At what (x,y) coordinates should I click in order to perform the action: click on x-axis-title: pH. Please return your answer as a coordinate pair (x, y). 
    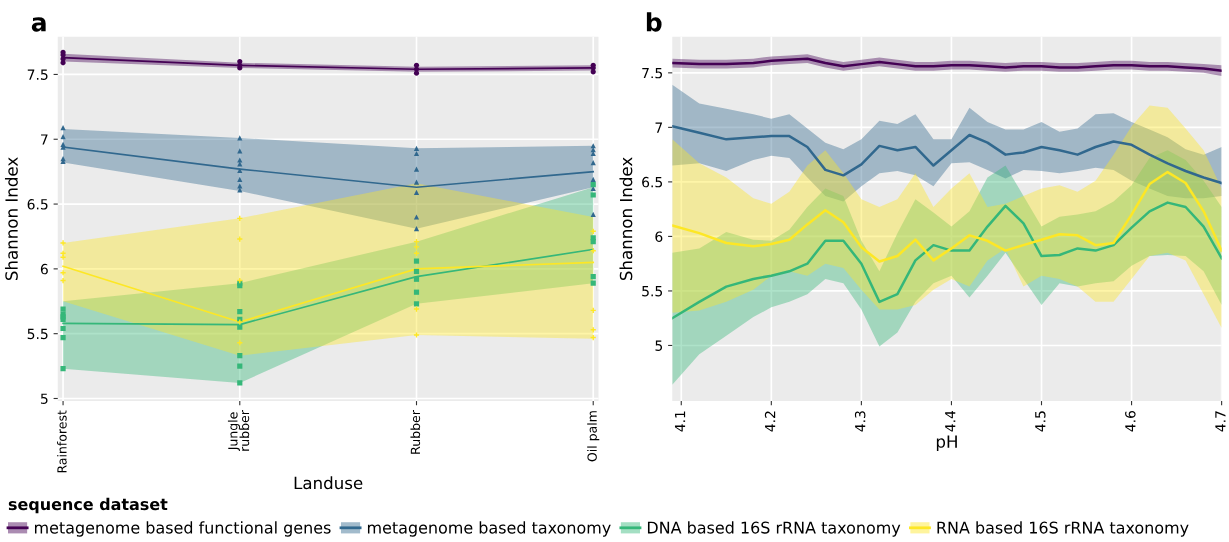
    Looking at the image, I should click on (946, 443).